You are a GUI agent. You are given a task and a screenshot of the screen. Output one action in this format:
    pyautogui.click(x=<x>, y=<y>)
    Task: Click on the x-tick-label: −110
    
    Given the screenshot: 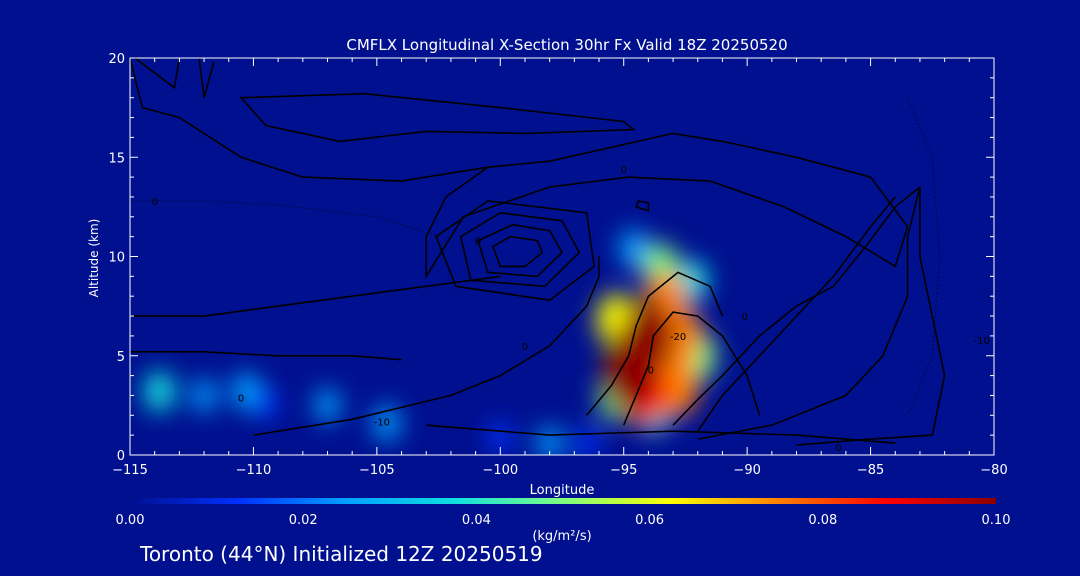 What is the action you would take?
    pyautogui.click(x=254, y=470)
    